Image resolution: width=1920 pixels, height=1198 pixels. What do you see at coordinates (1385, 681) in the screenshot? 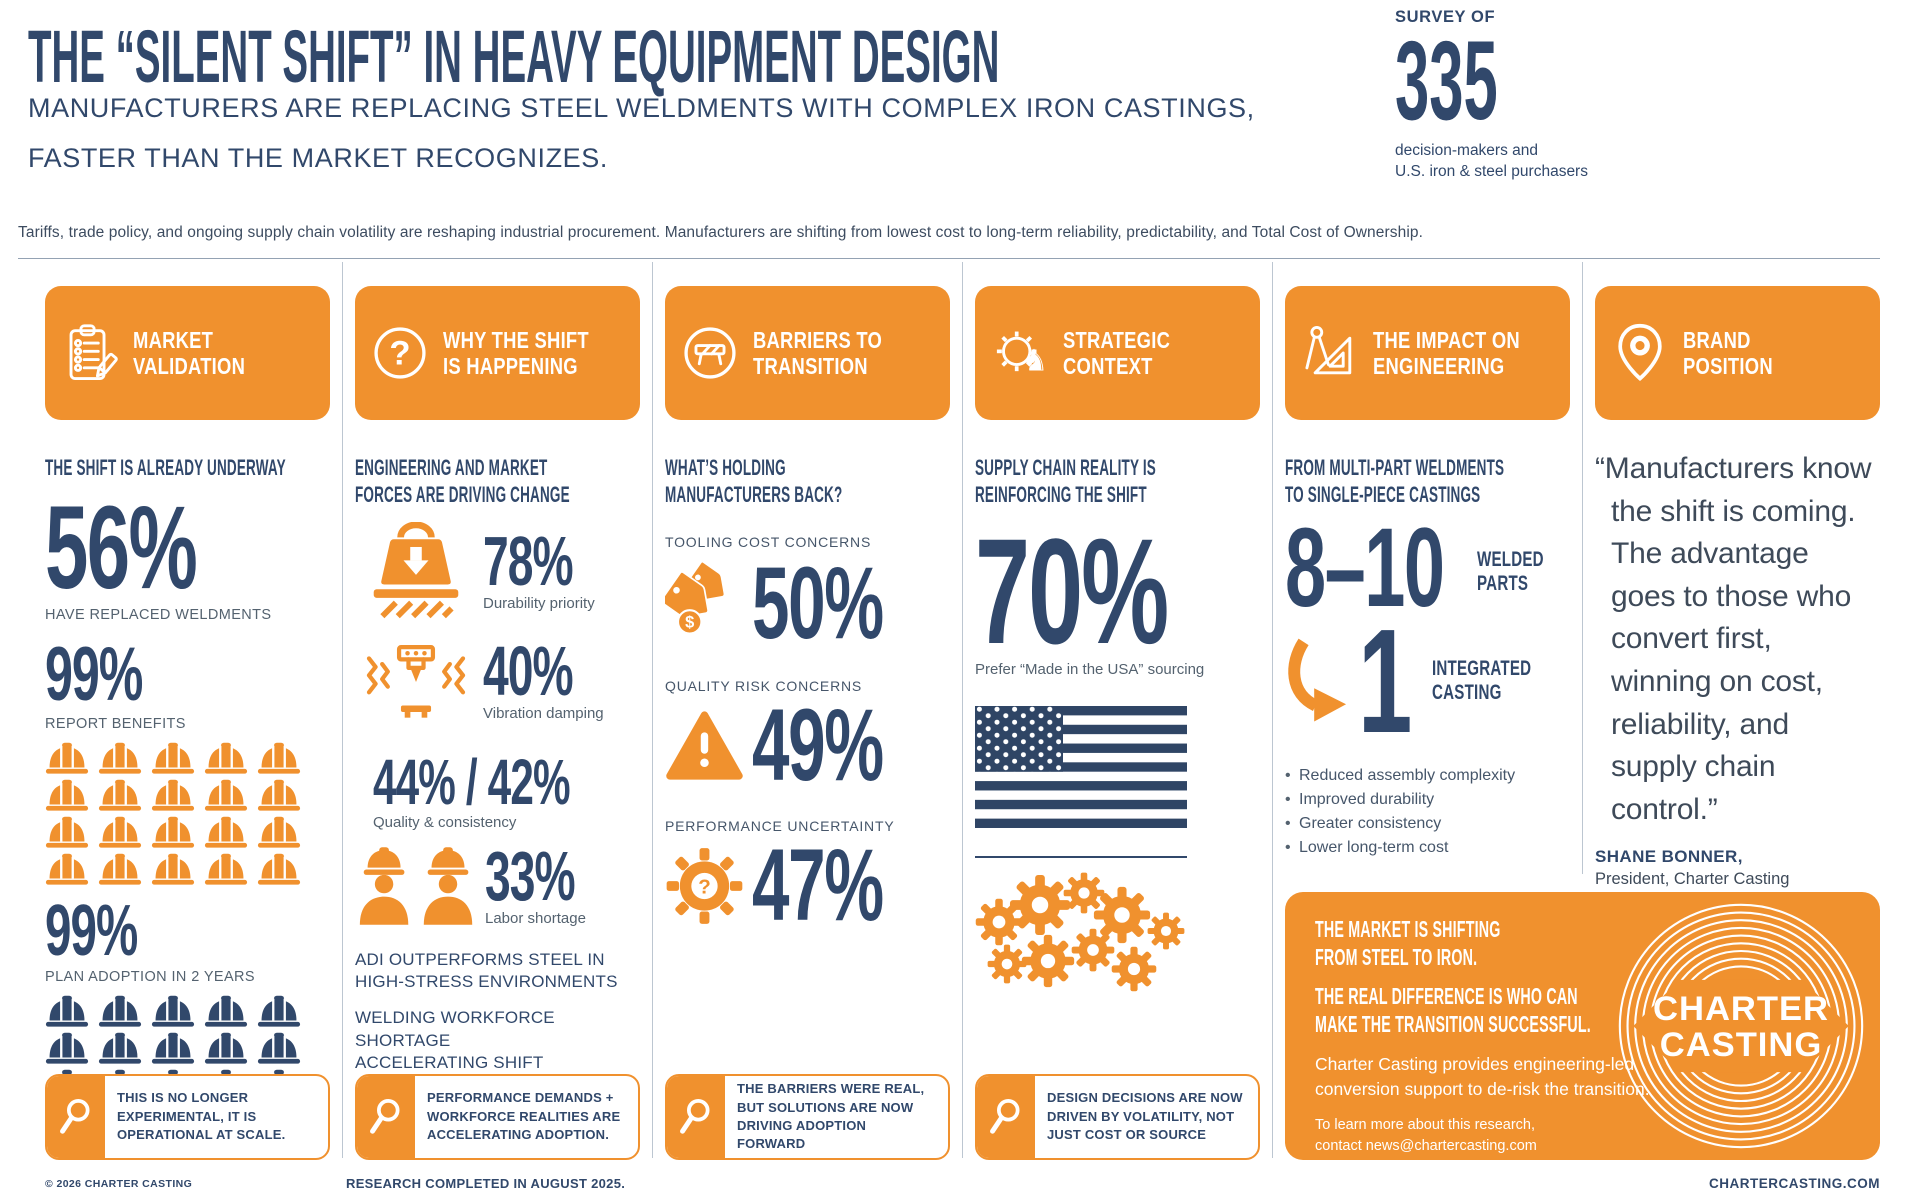
I see `stat-value-casting: 1` at bounding box center [1385, 681].